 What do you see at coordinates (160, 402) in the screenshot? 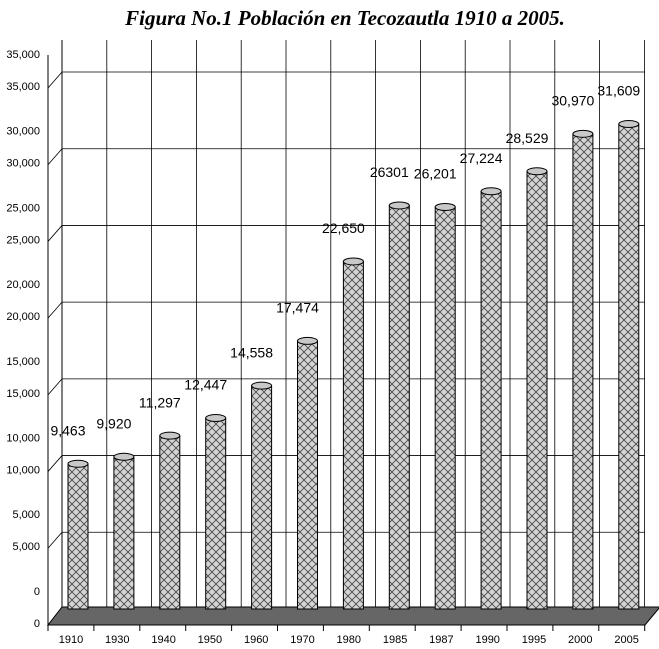
I see `value-label: 11,297` at bounding box center [160, 402].